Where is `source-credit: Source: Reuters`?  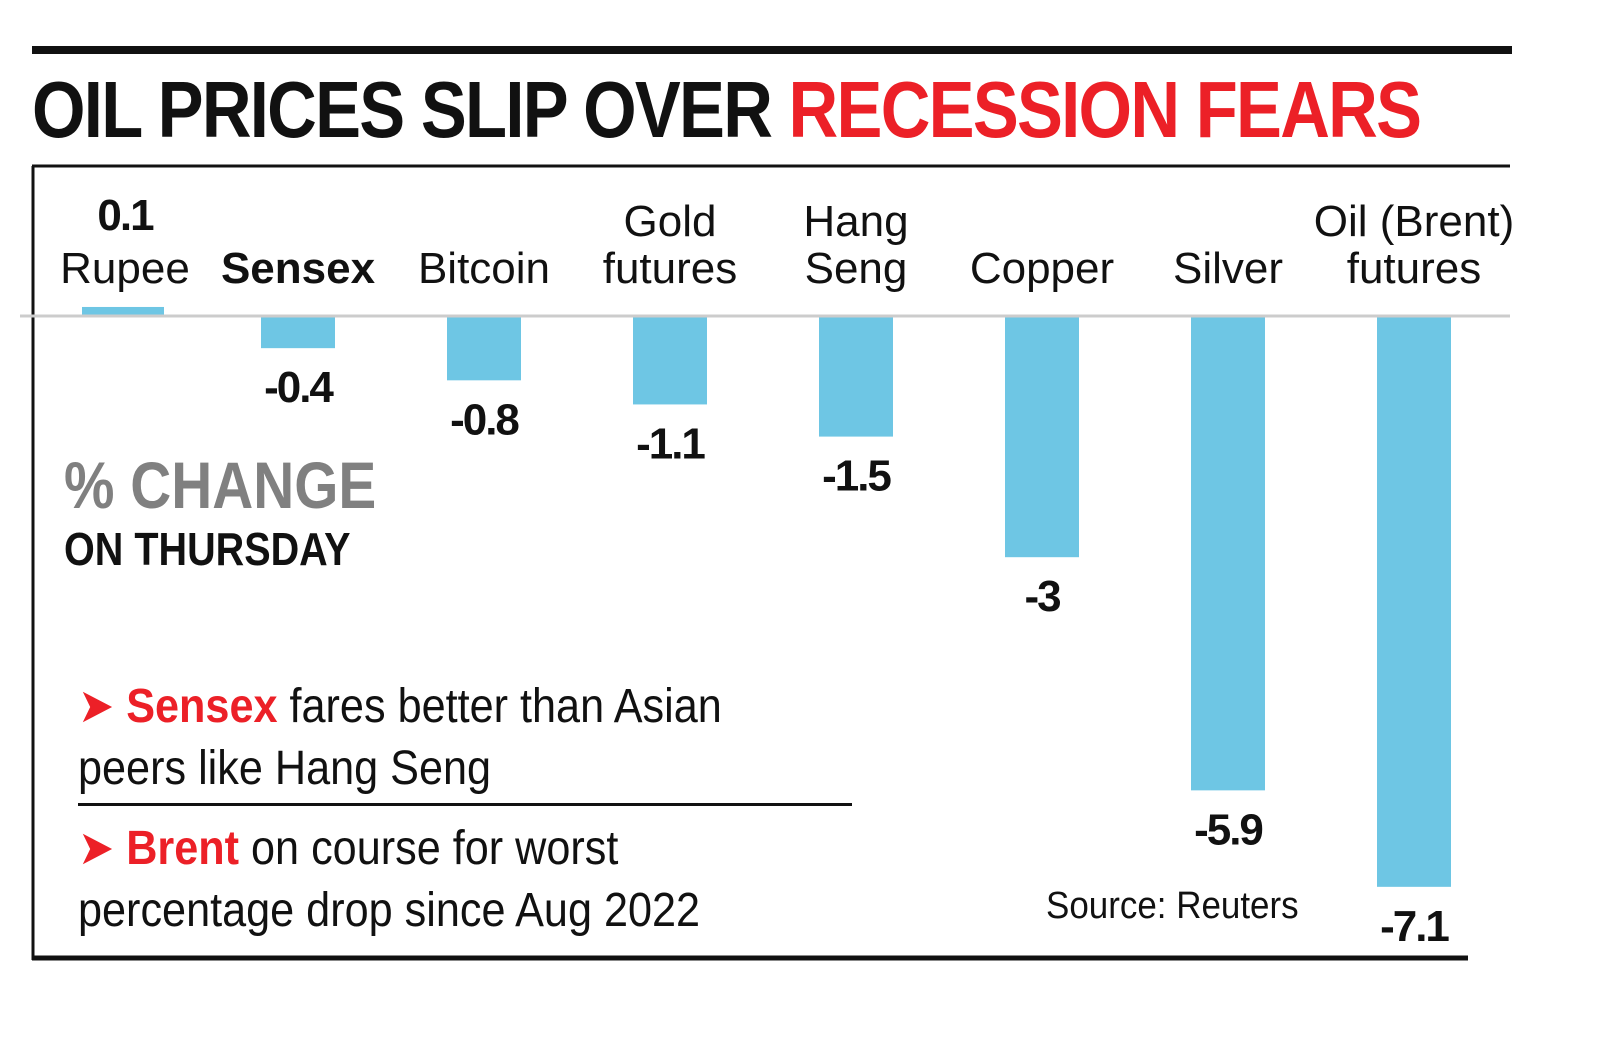 source-credit: Source: Reuters is located at coordinates (1172, 906).